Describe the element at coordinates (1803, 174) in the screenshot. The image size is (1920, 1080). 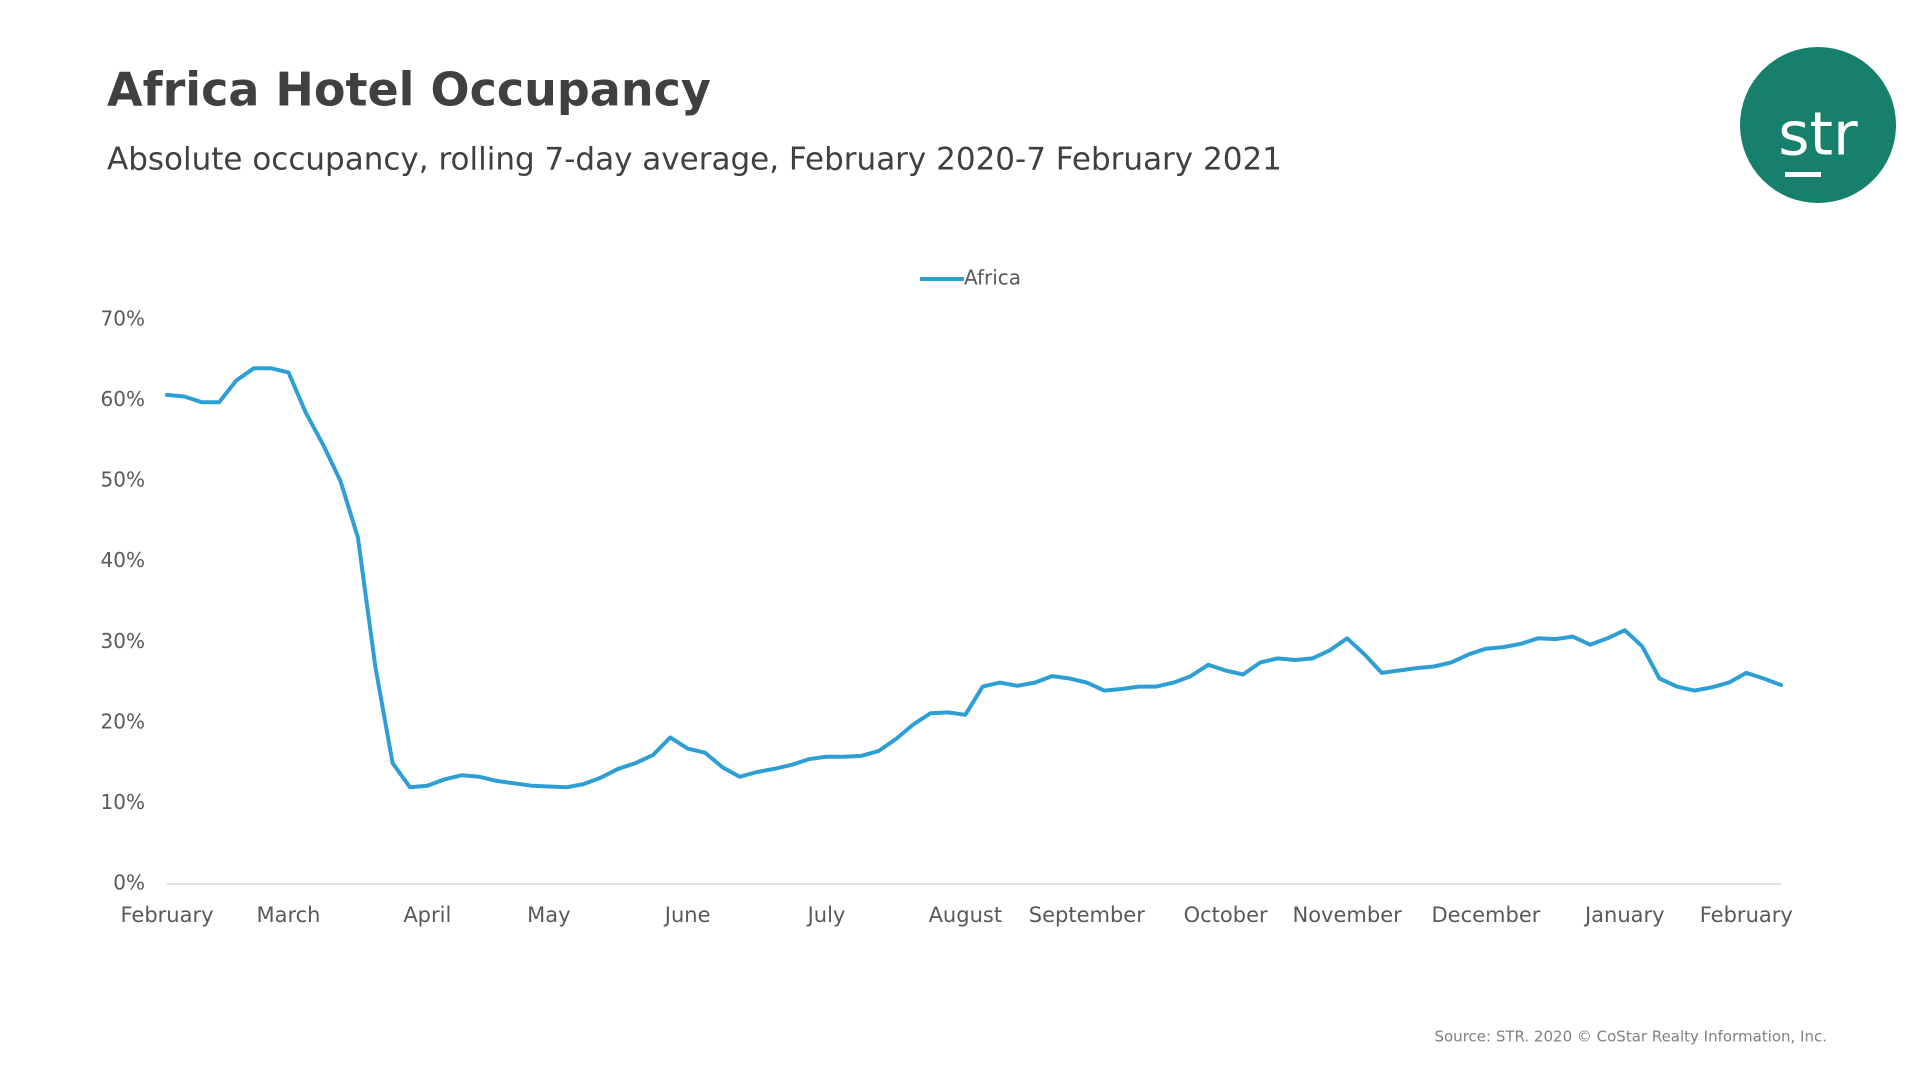
I see `logo-underline` at that location.